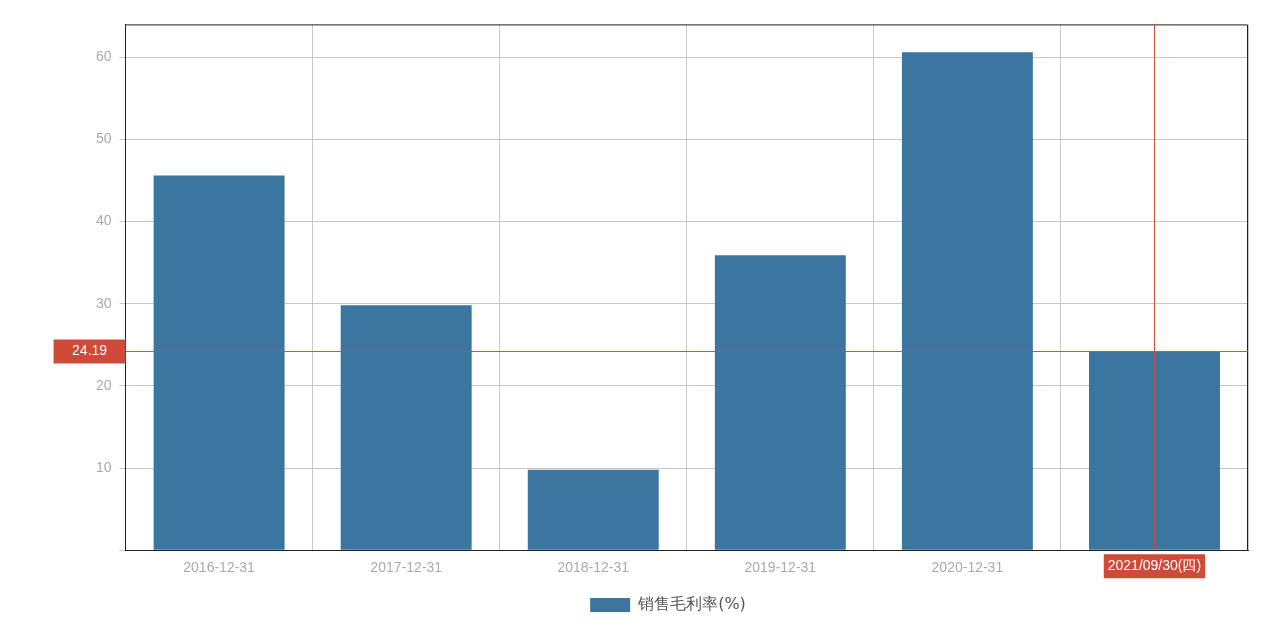 Image resolution: width=1268 pixels, height=631 pixels. What do you see at coordinates (103, 384) in the screenshot?
I see `y-tick-label: 20` at bounding box center [103, 384].